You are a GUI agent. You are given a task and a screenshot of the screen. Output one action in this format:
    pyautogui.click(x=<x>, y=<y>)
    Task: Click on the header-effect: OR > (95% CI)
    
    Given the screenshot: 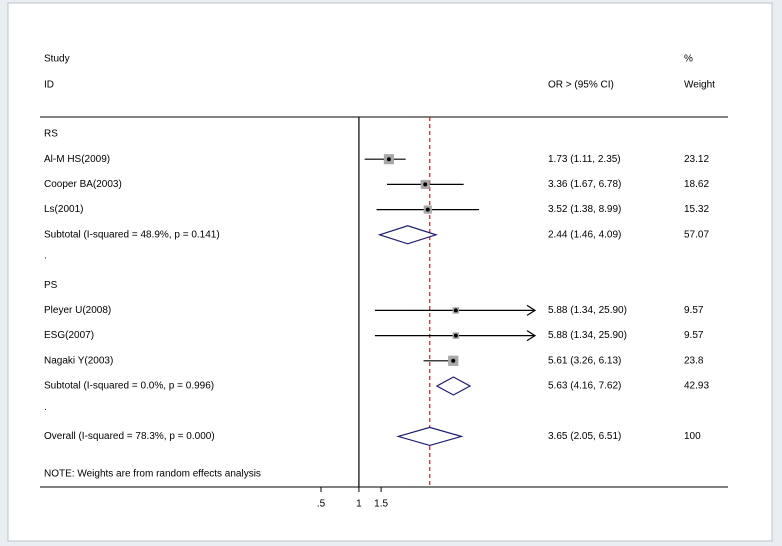 What is the action you would take?
    pyautogui.click(x=581, y=85)
    